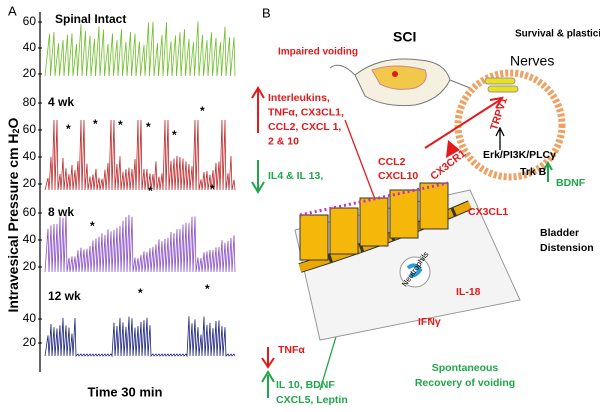 The width and height of the screenshot is (600, 412). Describe the element at coordinates (532, 61) in the screenshot. I see `nerves-label: Nerves` at that location.